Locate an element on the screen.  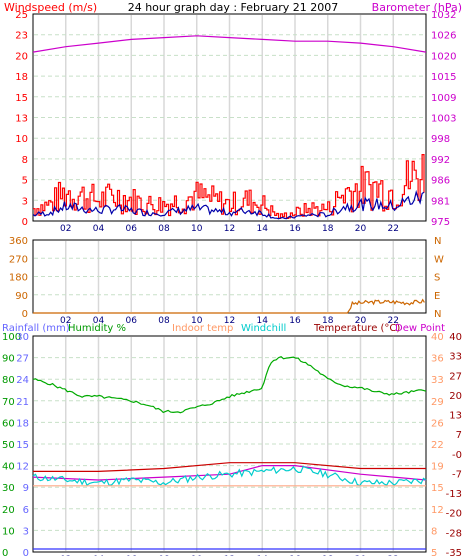
humidity-line is located at coordinates (229, 385).